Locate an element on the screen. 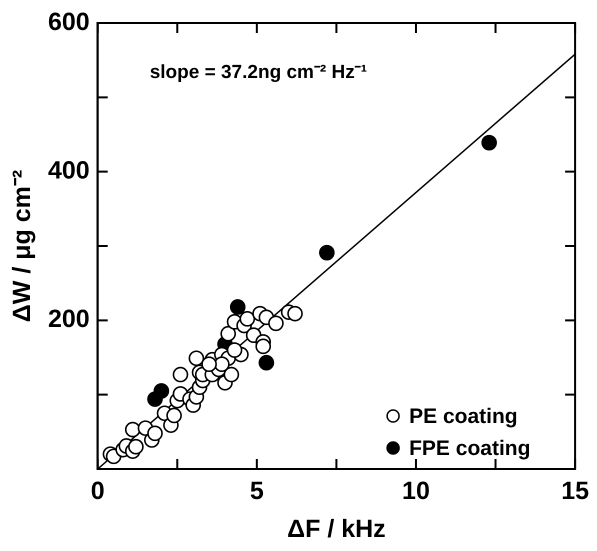 This screenshot has height=551, width=597. x-tick-label: 10 is located at coordinates (416, 490).